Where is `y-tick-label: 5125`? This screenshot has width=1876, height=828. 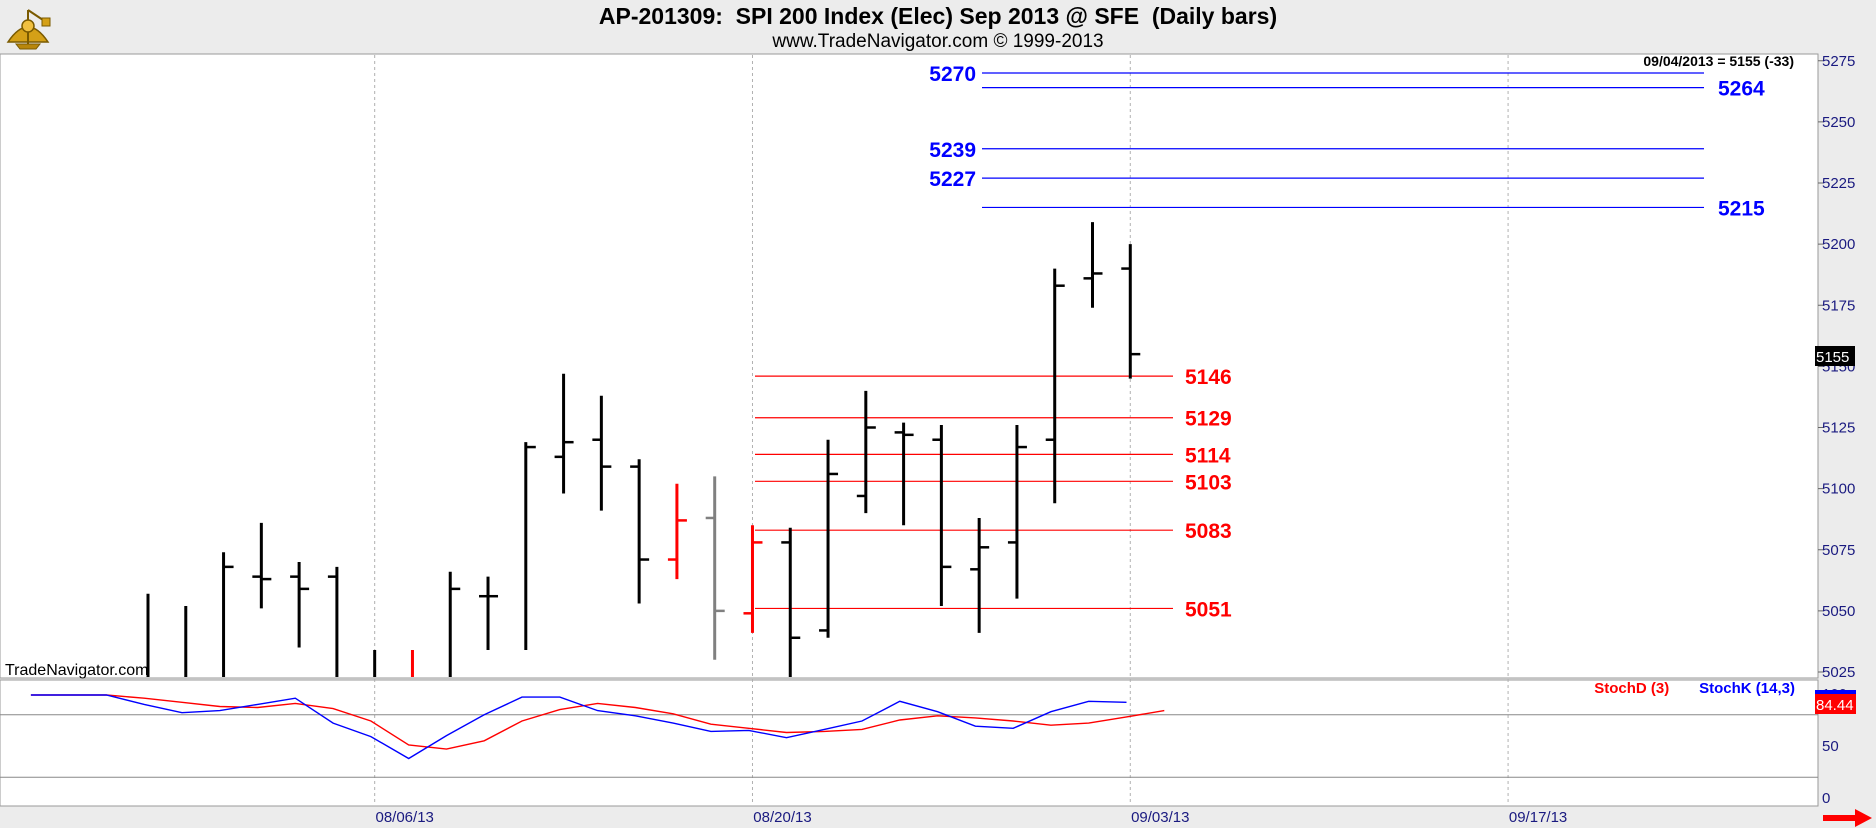 y-tick-label: 5125 is located at coordinates (1838, 428).